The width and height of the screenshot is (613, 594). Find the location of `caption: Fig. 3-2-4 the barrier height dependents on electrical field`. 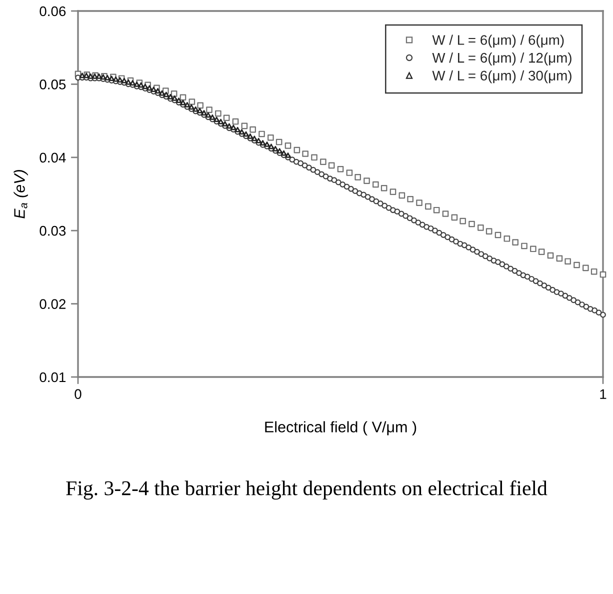

caption: Fig. 3-2-4 the barrier height dependents on electrical field is located at coordinates (307, 490).